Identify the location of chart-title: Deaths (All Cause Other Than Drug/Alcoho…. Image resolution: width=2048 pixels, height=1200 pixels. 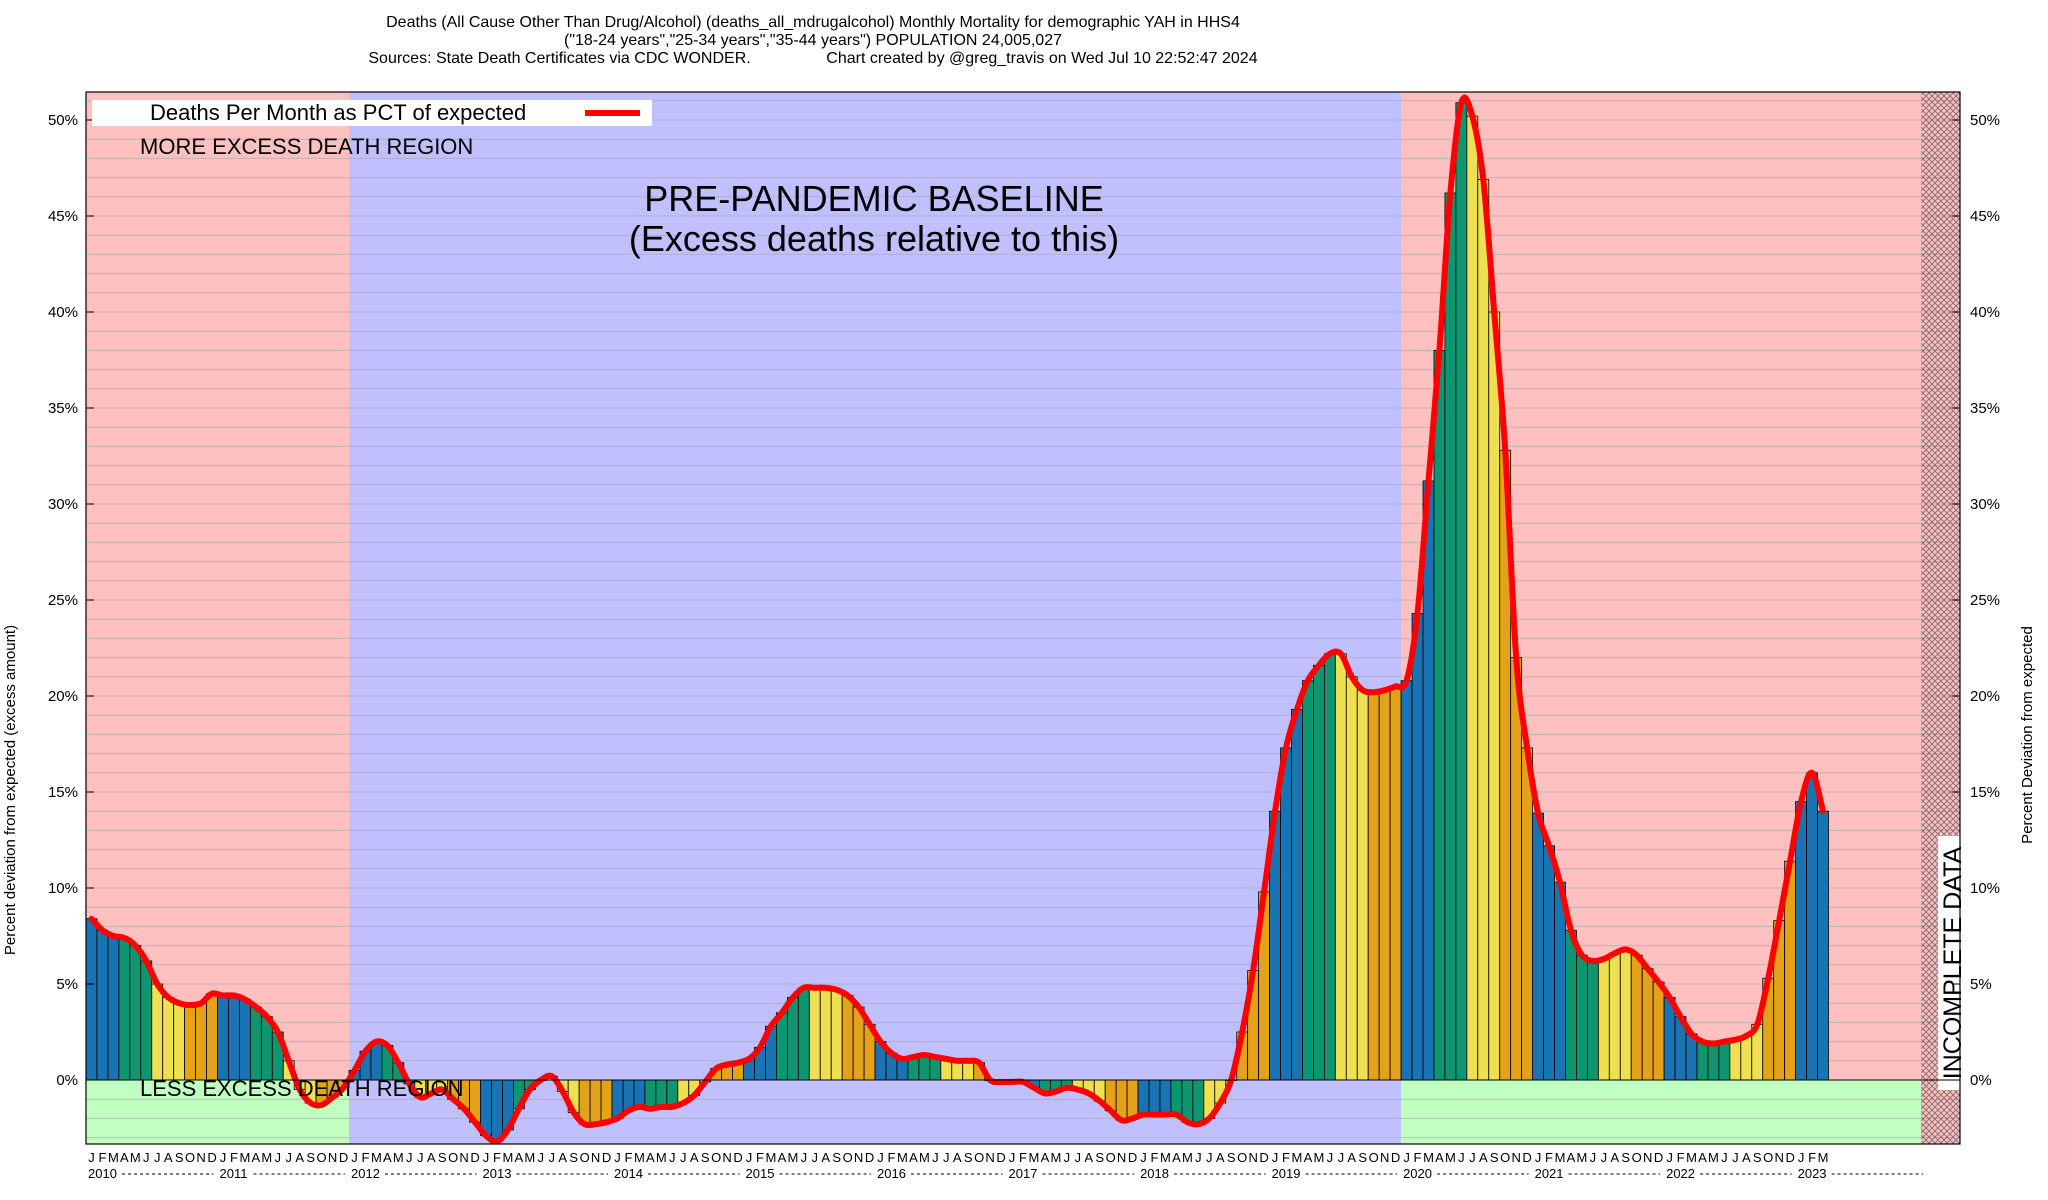
(813, 22).